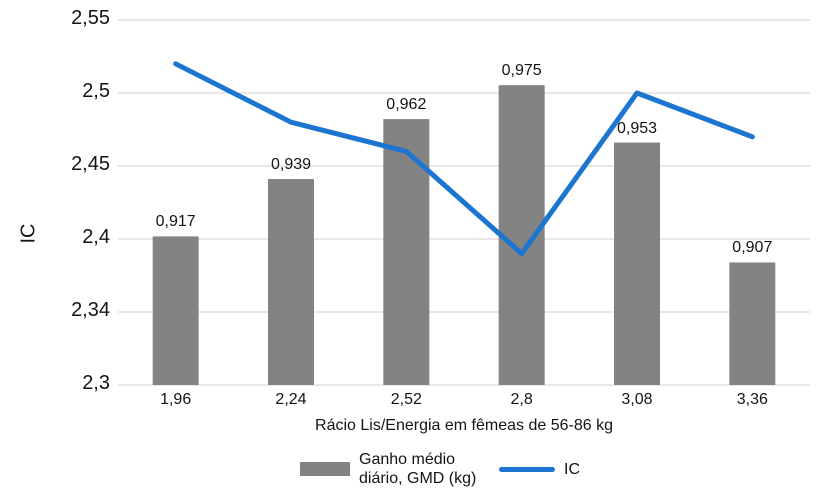 This screenshot has height=499, width=820. Describe the element at coordinates (90, 310) in the screenshot. I see `y-tick-label: 2,34` at that location.